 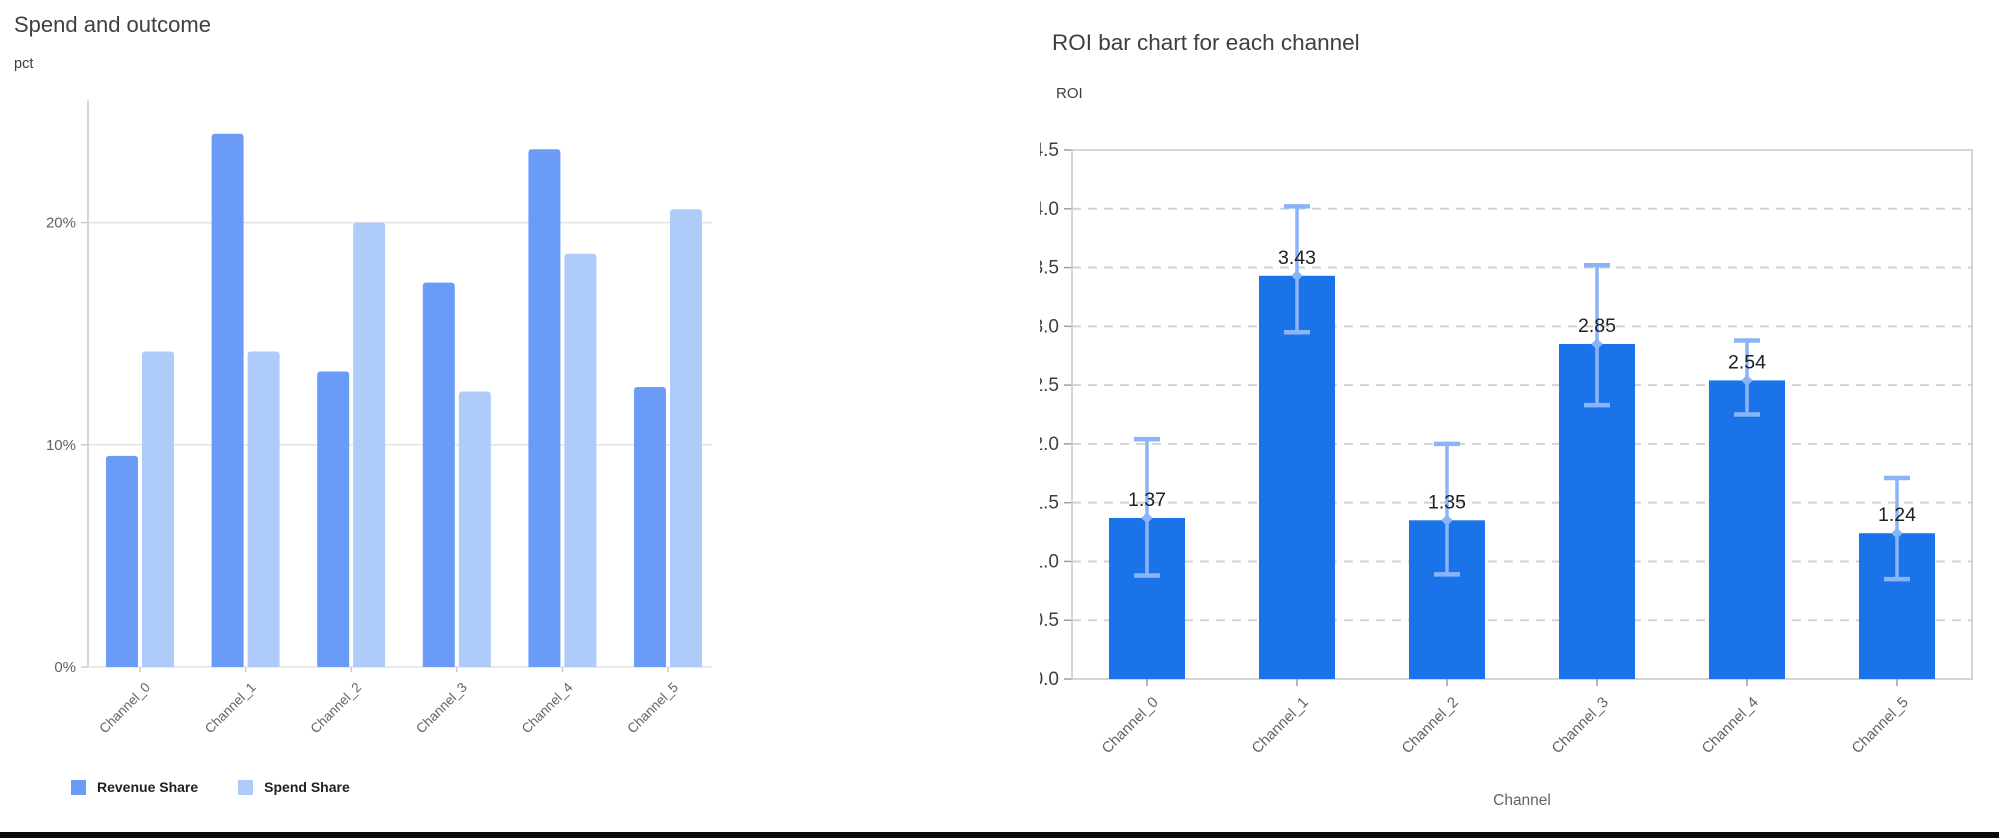 I want to click on window-bottom-edge, so click(x=999, y=835).